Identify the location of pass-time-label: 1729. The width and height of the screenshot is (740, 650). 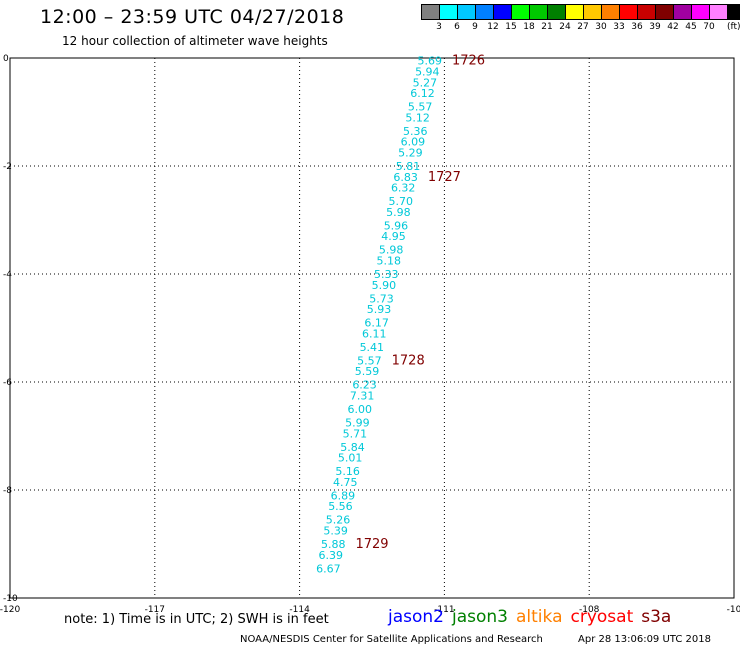
(371, 544).